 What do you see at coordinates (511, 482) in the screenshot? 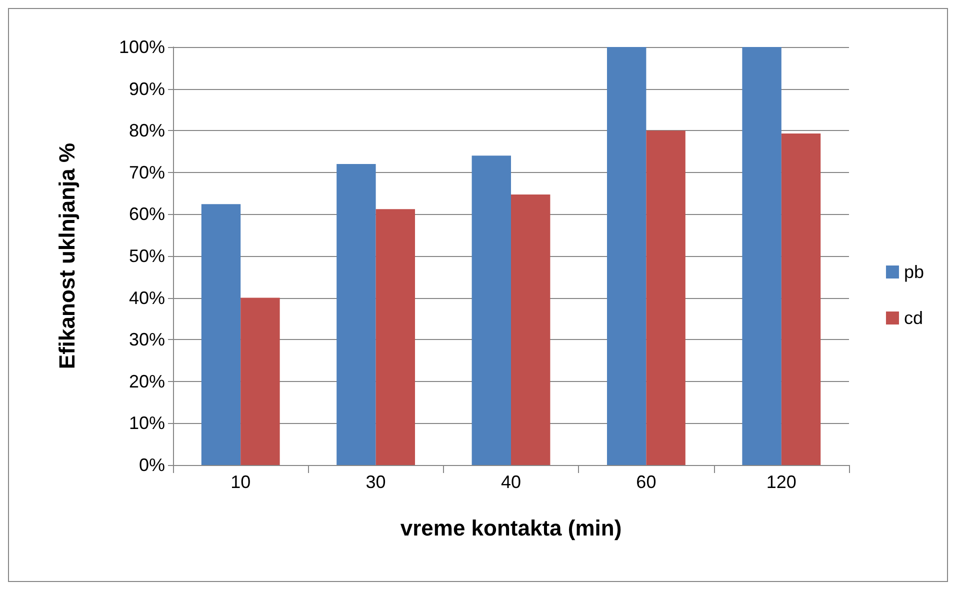
I see `x-tick-label: 40` at bounding box center [511, 482].